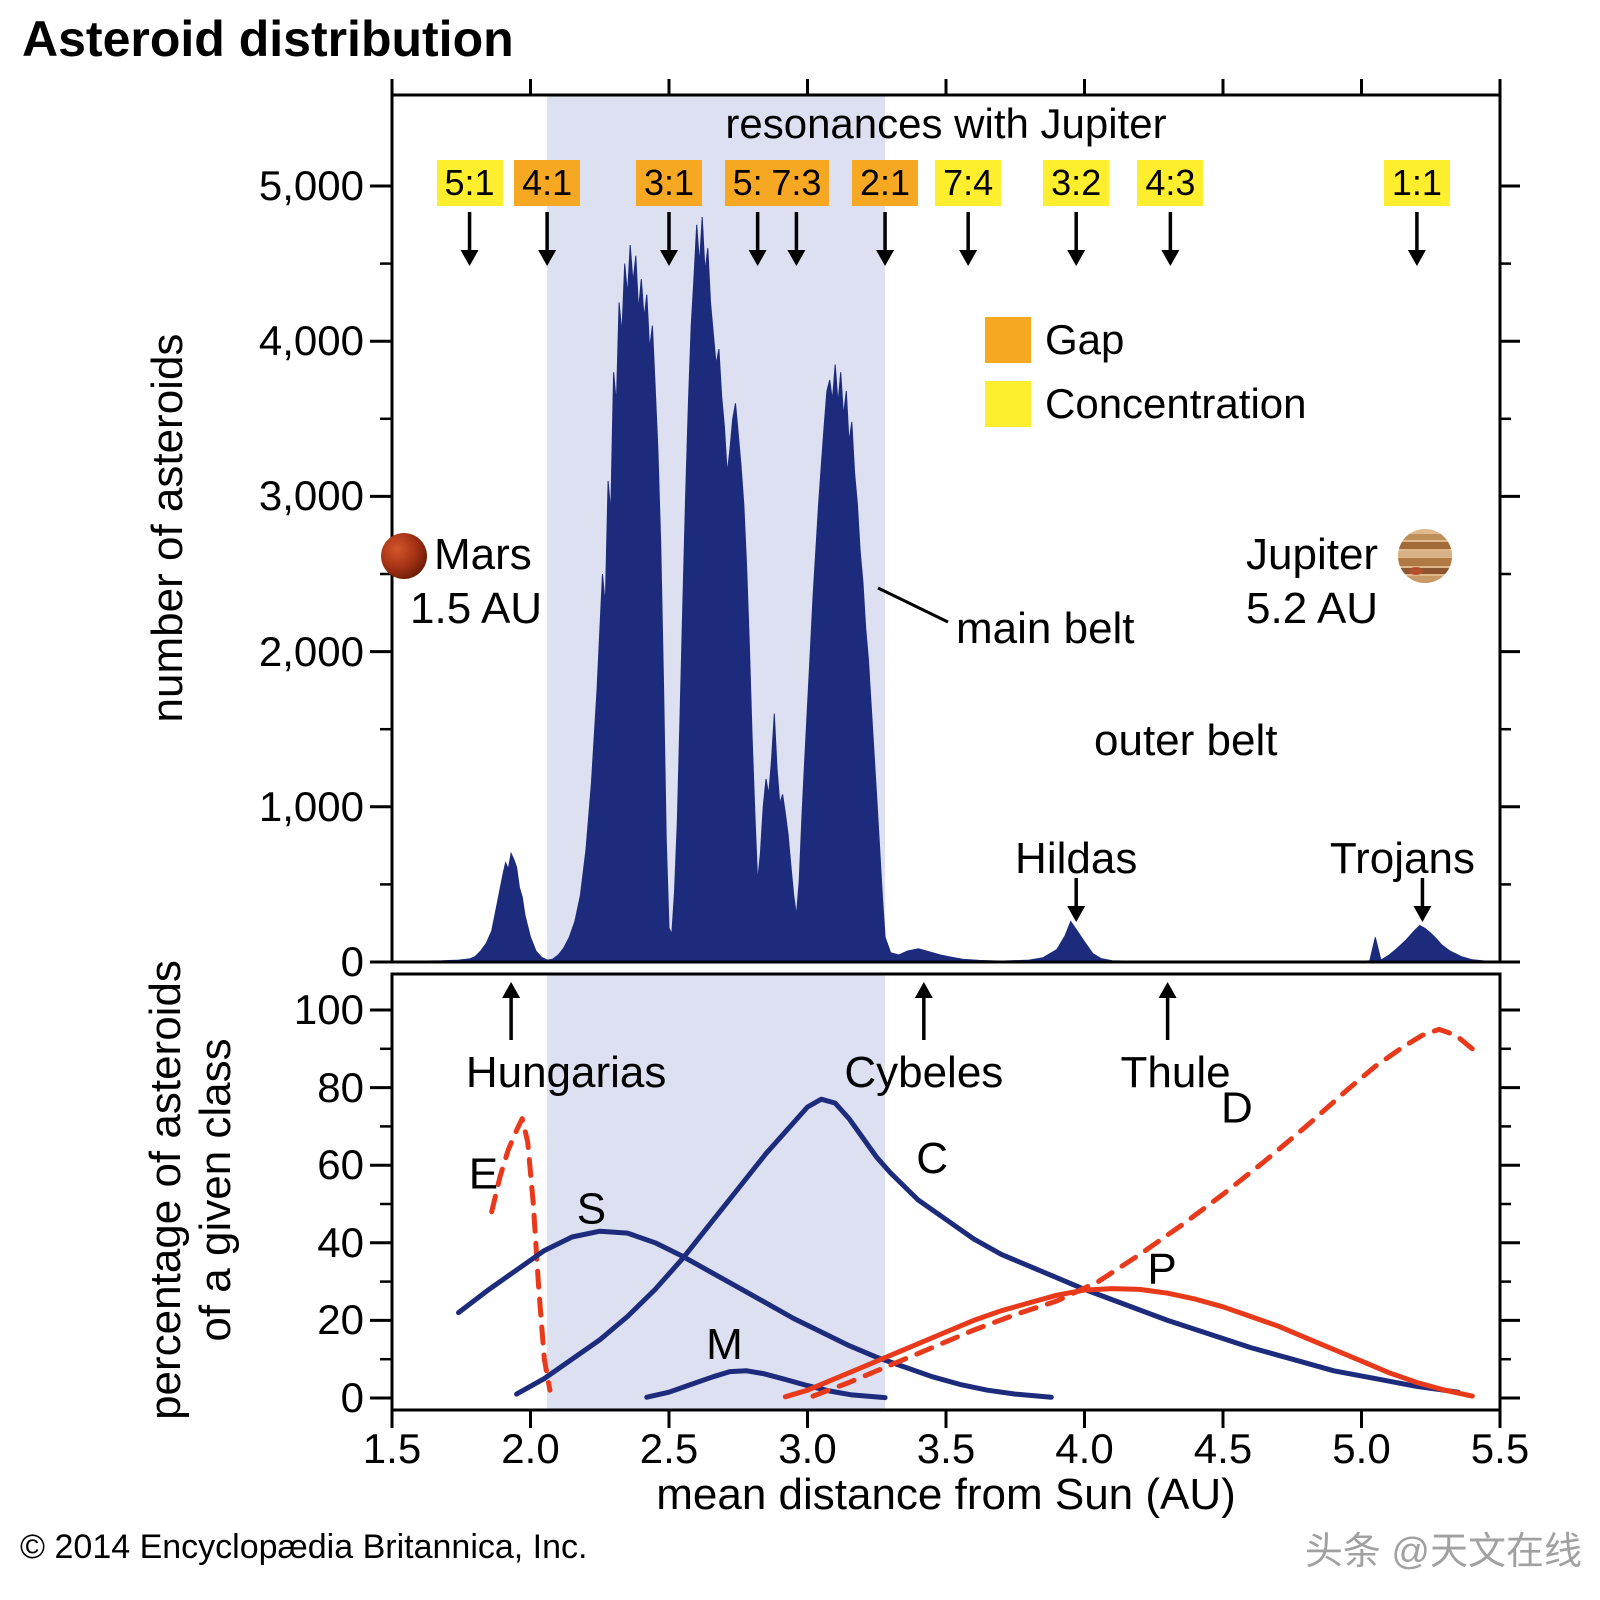 The image size is (1600, 1600). What do you see at coordinates (311, 806) in the screenshot?
I see `top-y-tick-1000: 1,000` at bounding box center [311, 806].